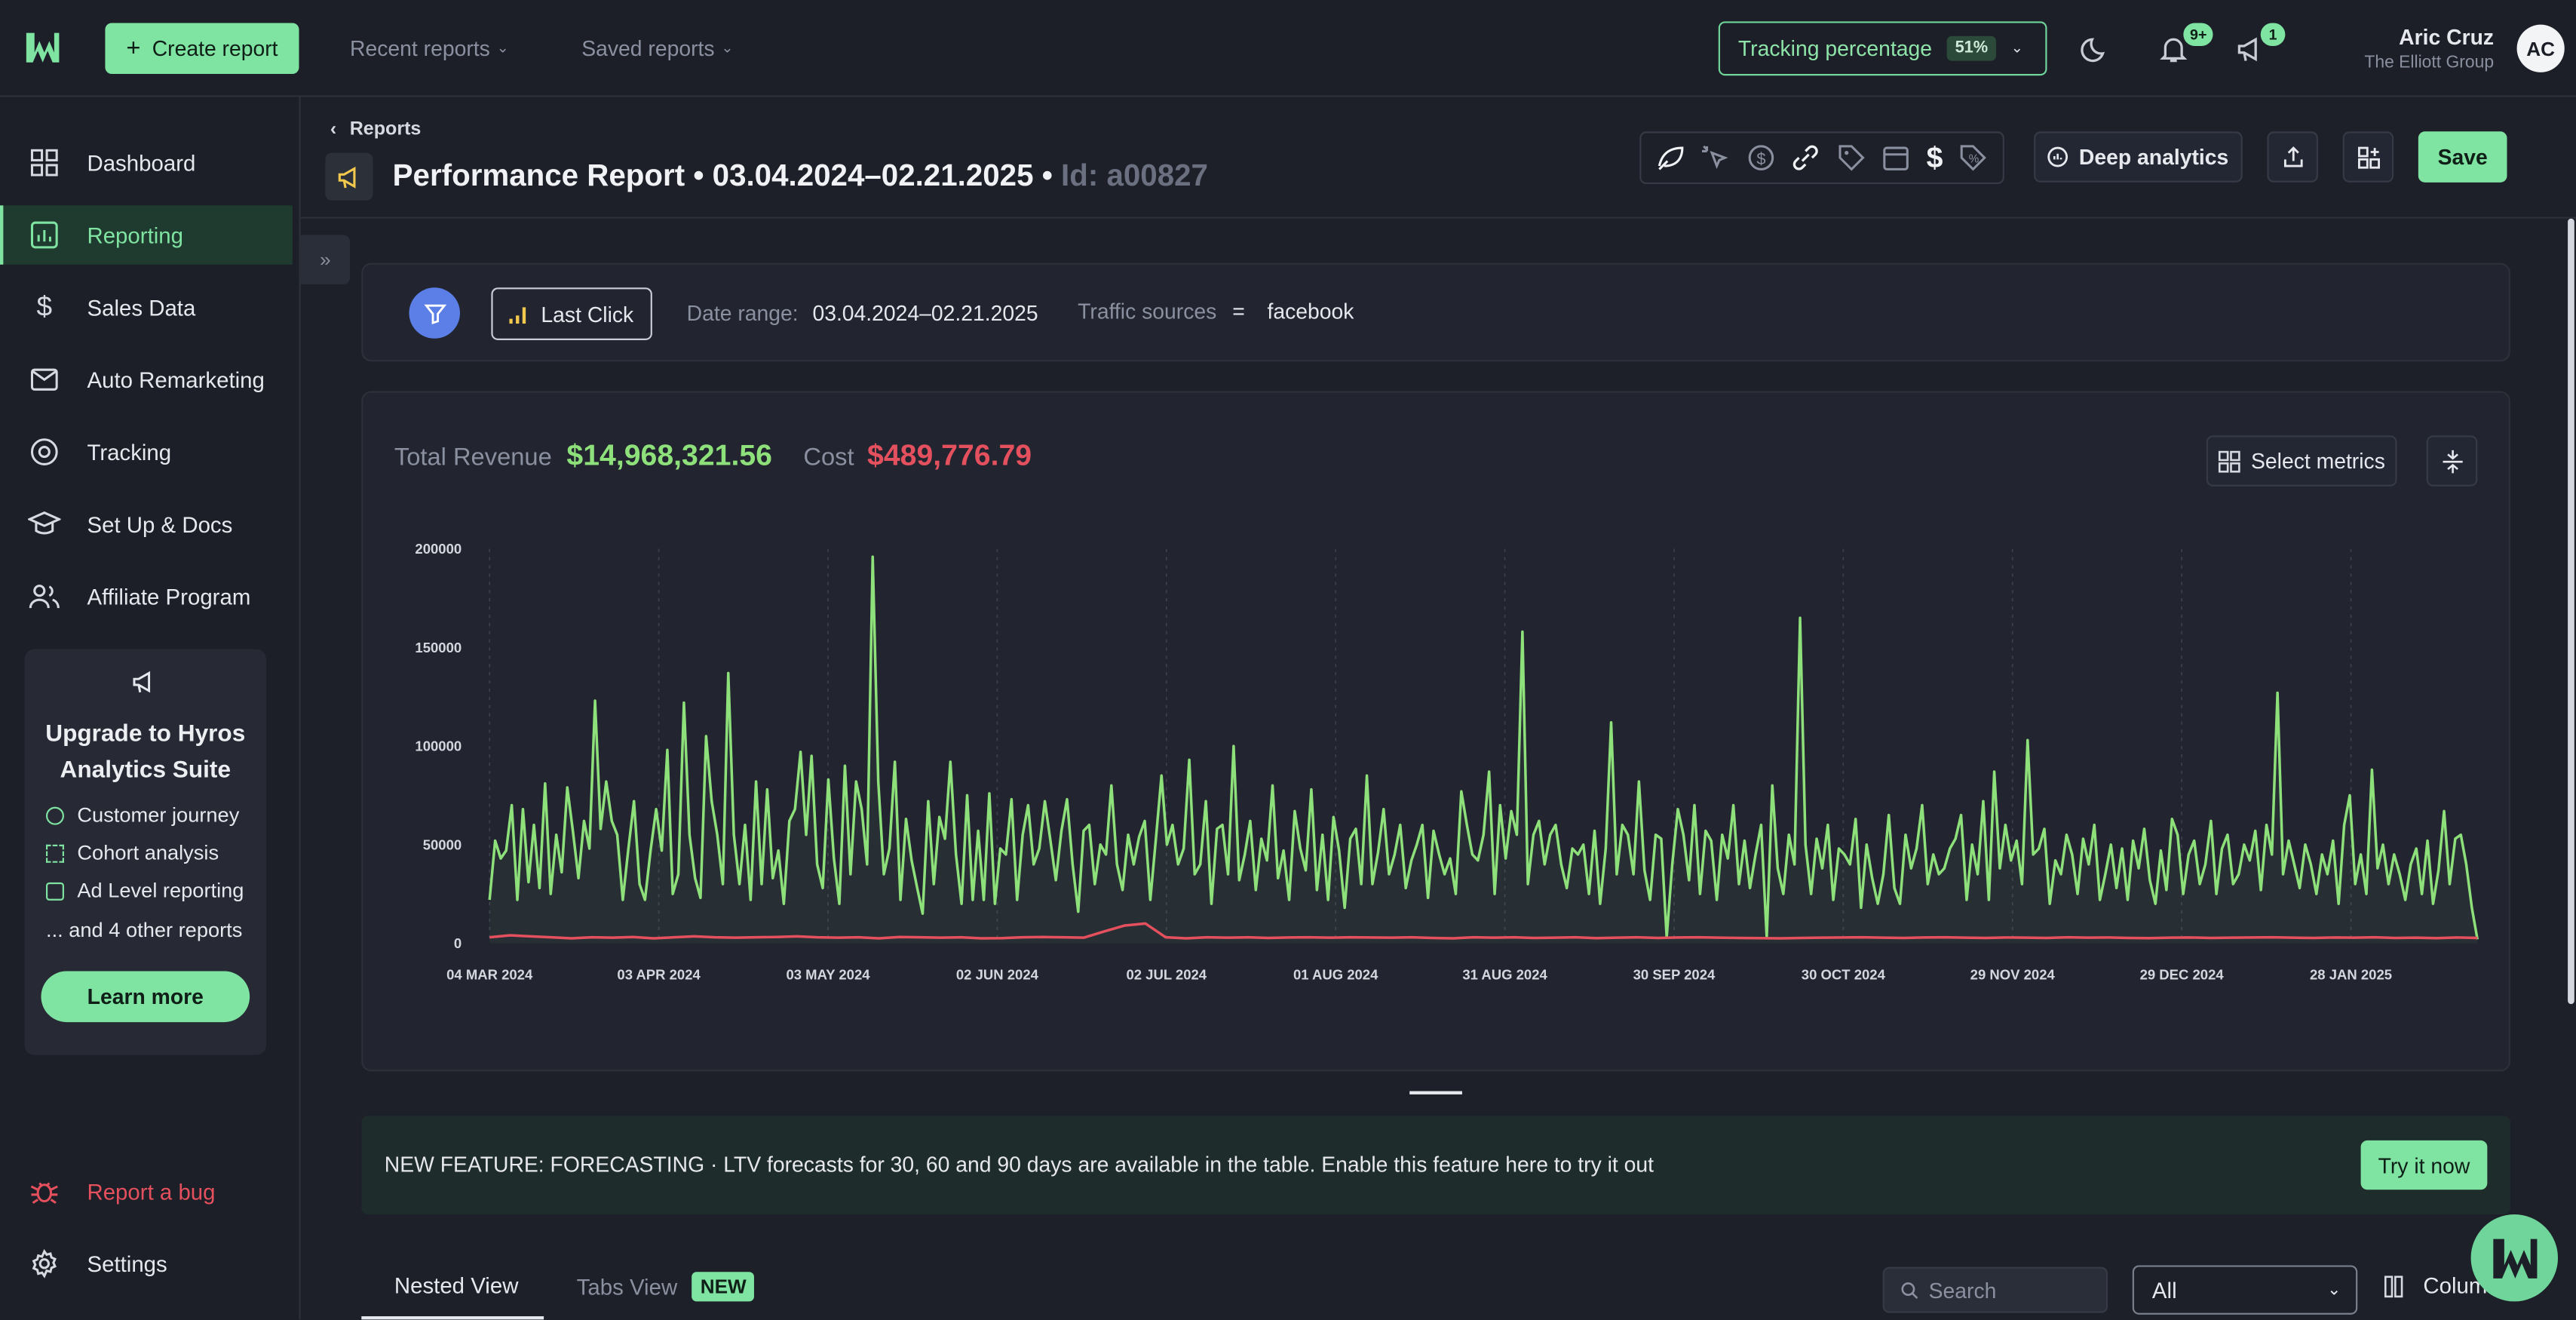  What do you see at coordinates (2424, 1165) in the screenshot?
I see `try-it-now-button: Try it now` at bounding box center [2424, 1165].